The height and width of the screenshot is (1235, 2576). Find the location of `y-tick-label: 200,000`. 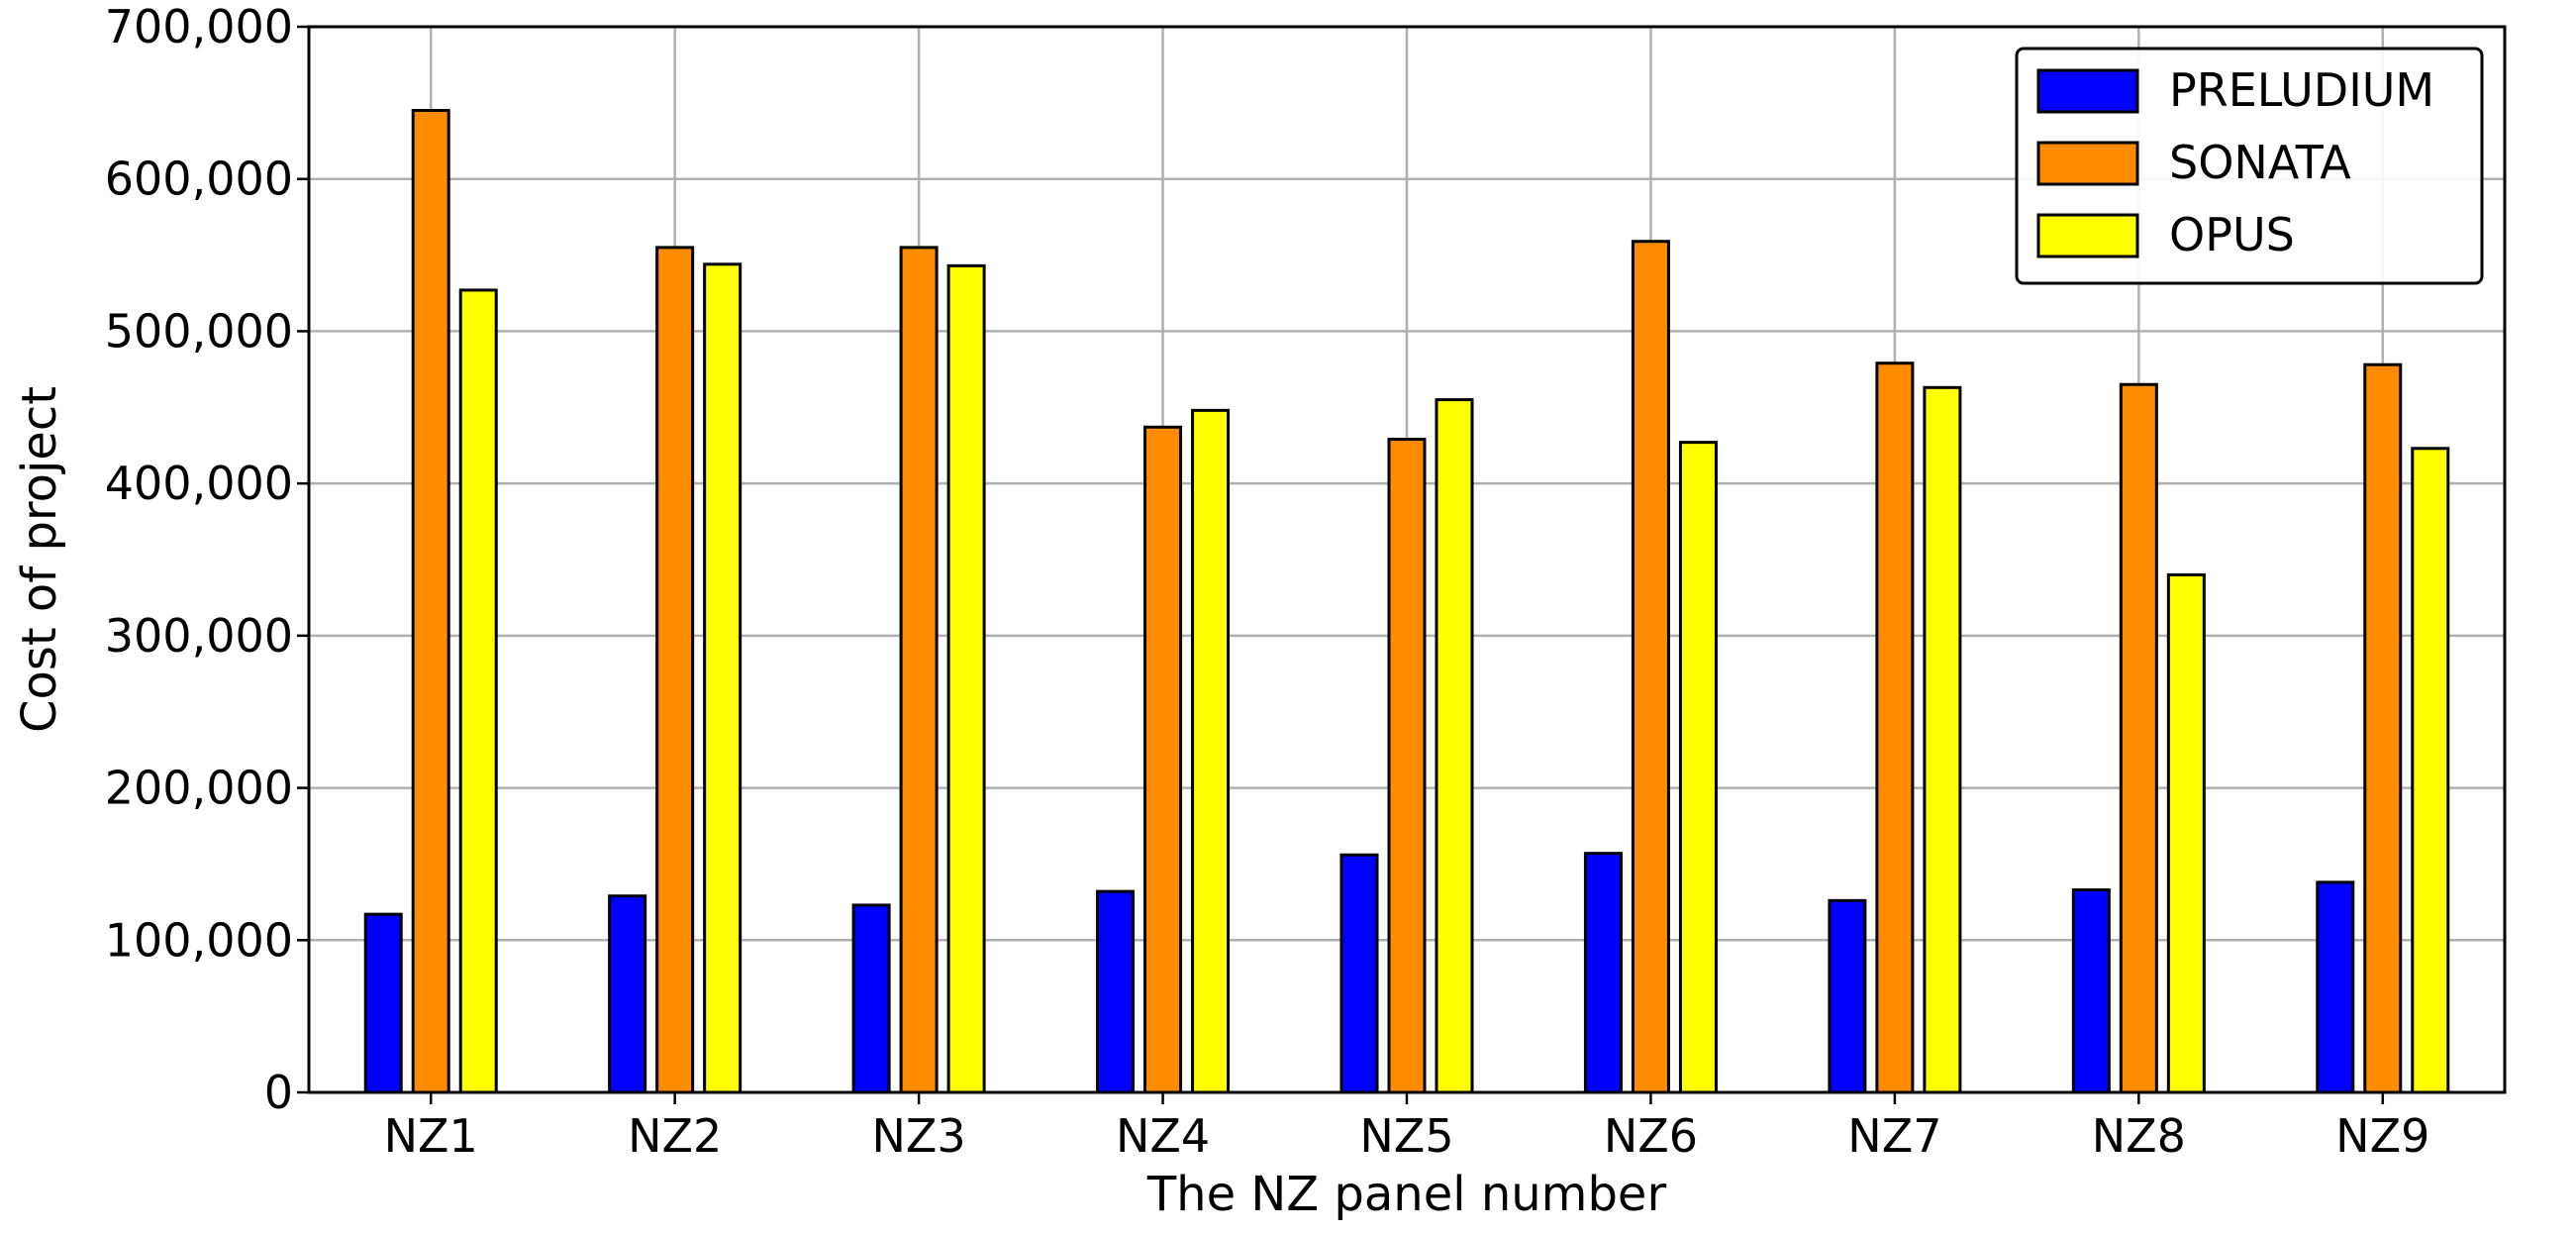

y-tick-label: 200,000 is located at coordinates (199, 788).